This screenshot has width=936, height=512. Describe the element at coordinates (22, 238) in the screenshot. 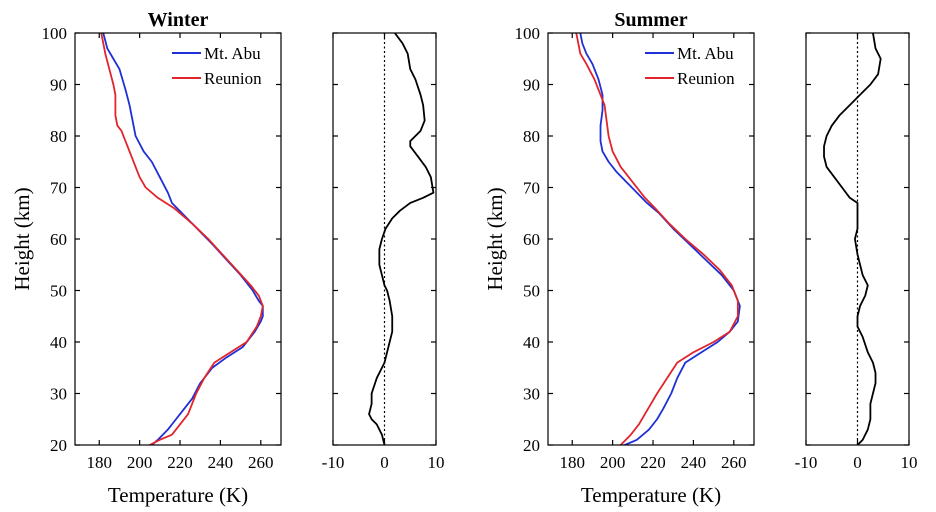

I see `winter-y-axis-label: Height (km)` at that location.